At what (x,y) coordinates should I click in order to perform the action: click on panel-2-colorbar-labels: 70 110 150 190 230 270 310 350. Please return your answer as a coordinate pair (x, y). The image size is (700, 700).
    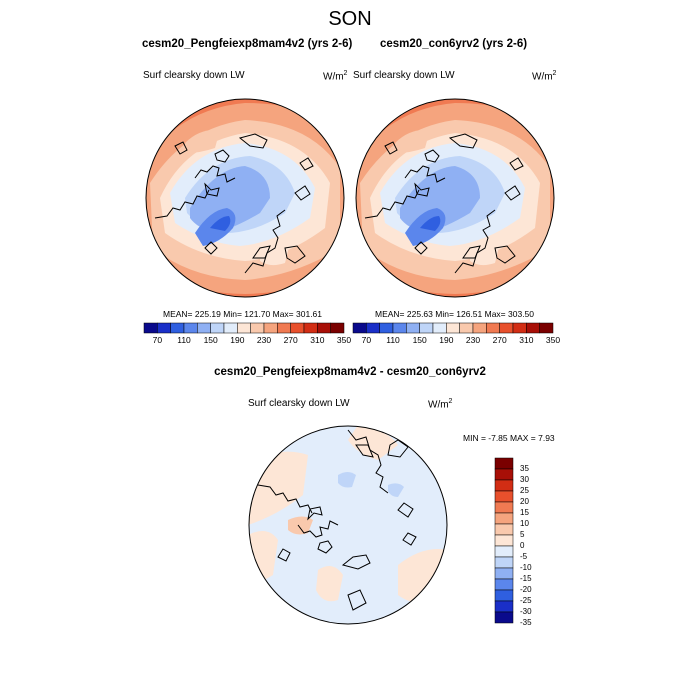
    Looking at the image, I should click on (456, 342).